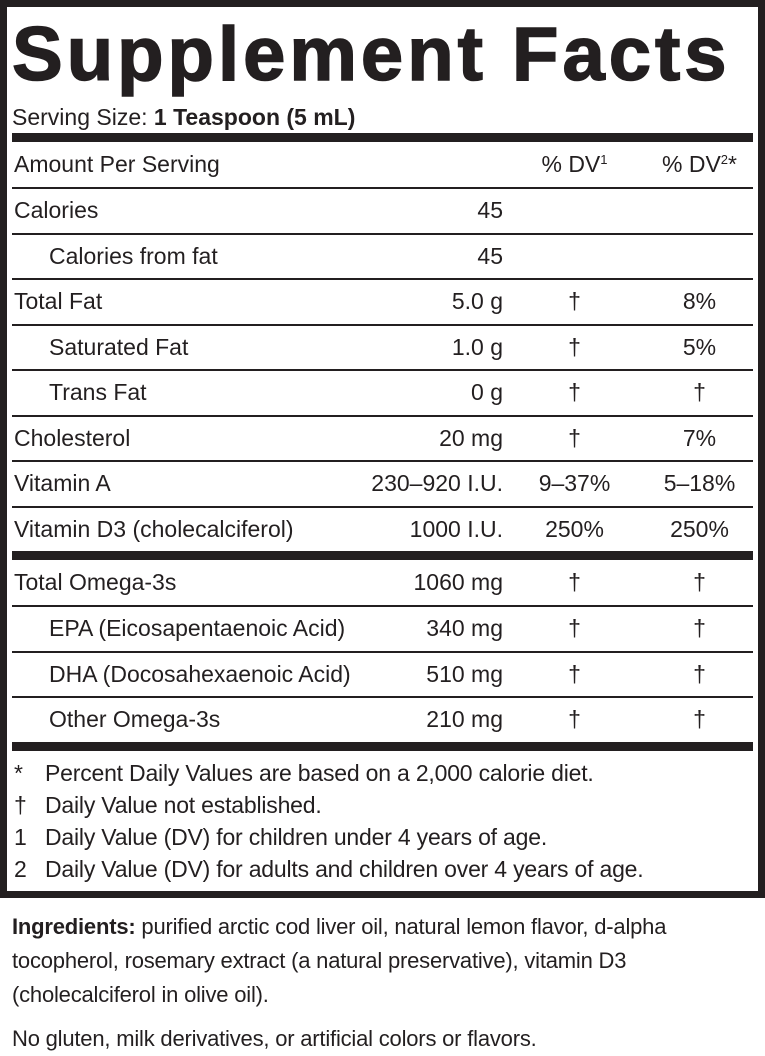  Describe the element at coordinates (74, 926) in the screenshot. I see `ingredients-label: Ingredients:` at that location.